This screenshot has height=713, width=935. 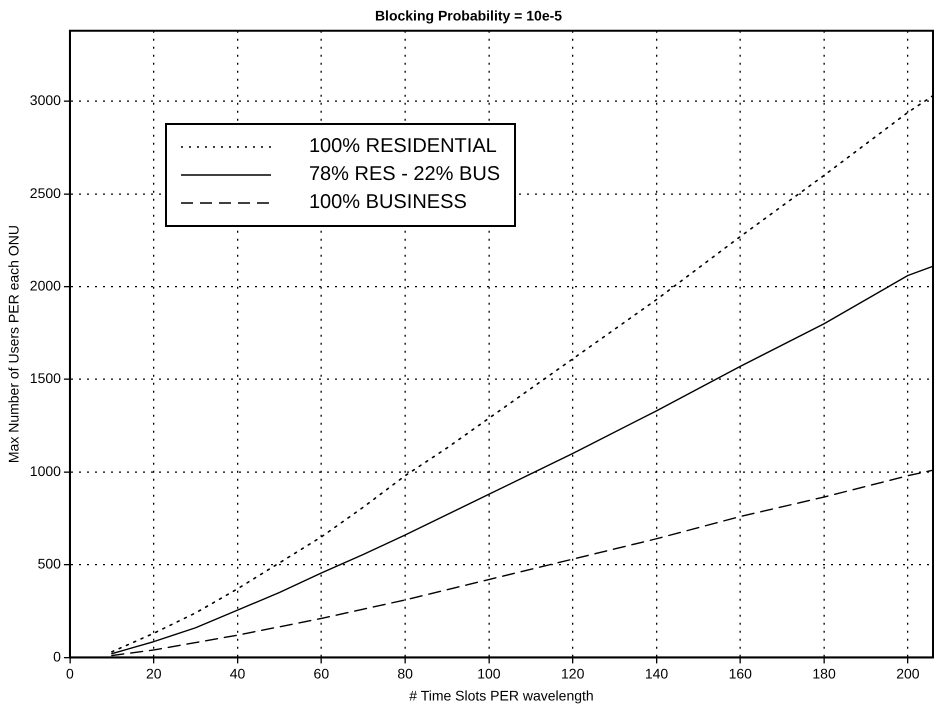 What do you see at coordinates (656, 674) in the screenshot?
I see `x-tick-label: 140` at bounding box center [656, 674].